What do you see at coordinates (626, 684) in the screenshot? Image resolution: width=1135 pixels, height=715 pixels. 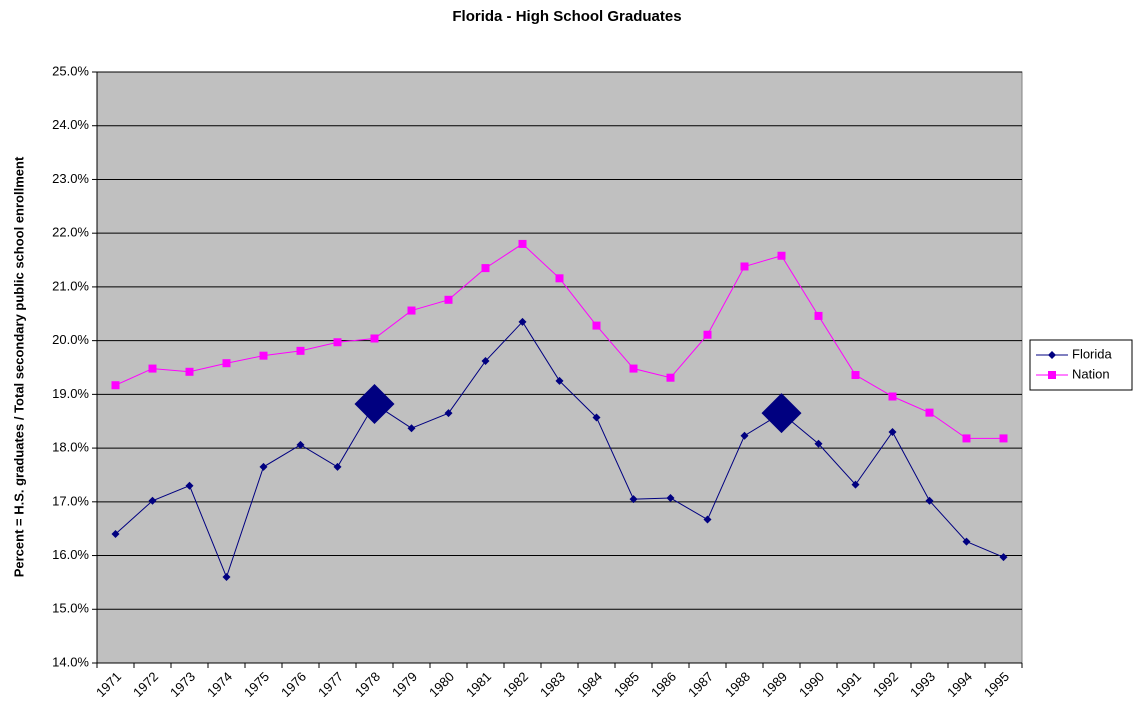 I see `x-tick-label: 1985` at bounding box center [626, 684].